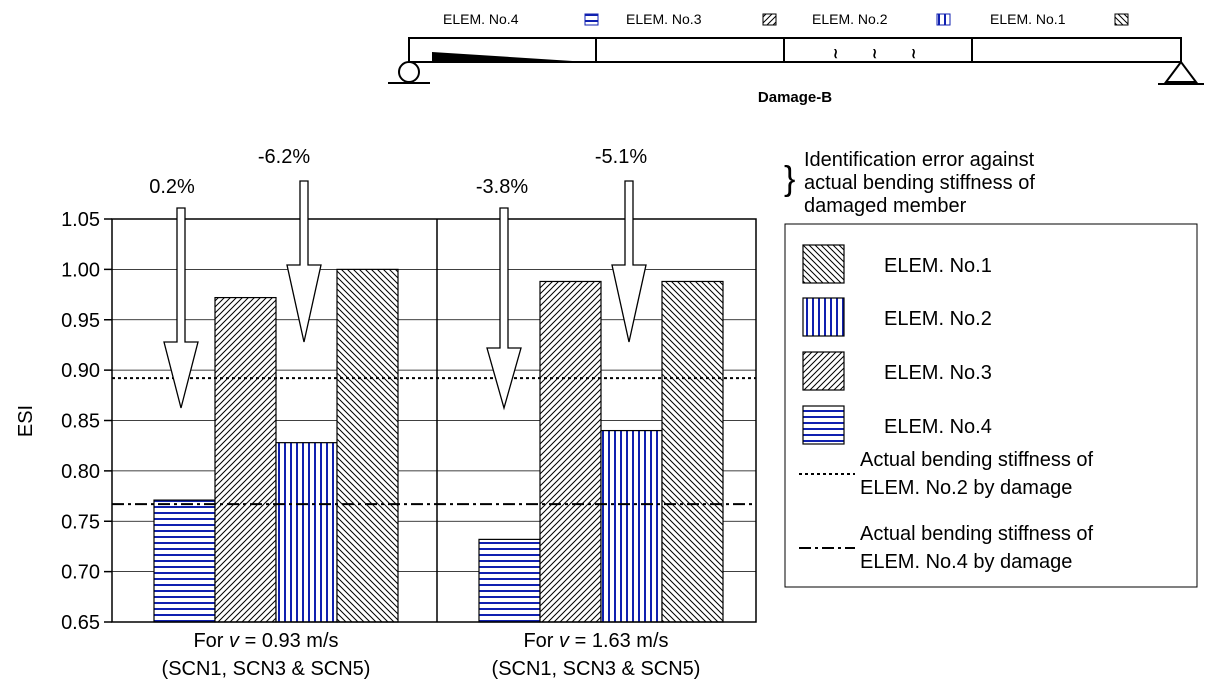 Image resolution: width=1211 pixels, height=700 pixels. I want to click on y-tick-label: 0.85, so click(80, 422).